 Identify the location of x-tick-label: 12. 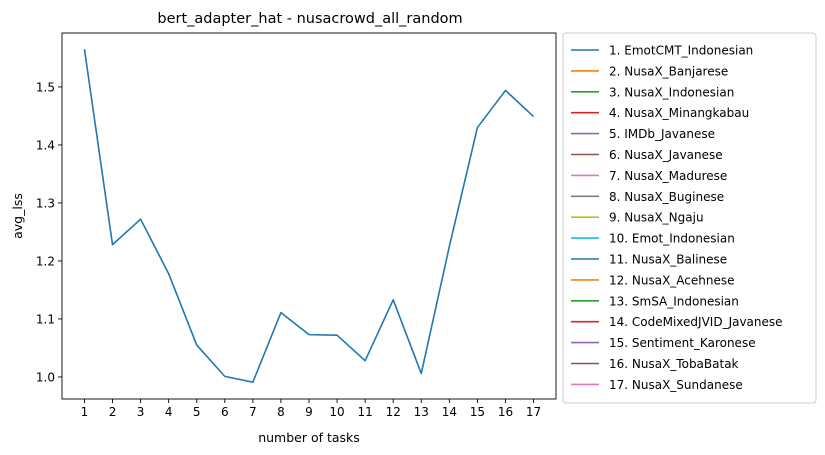
(393, 412).